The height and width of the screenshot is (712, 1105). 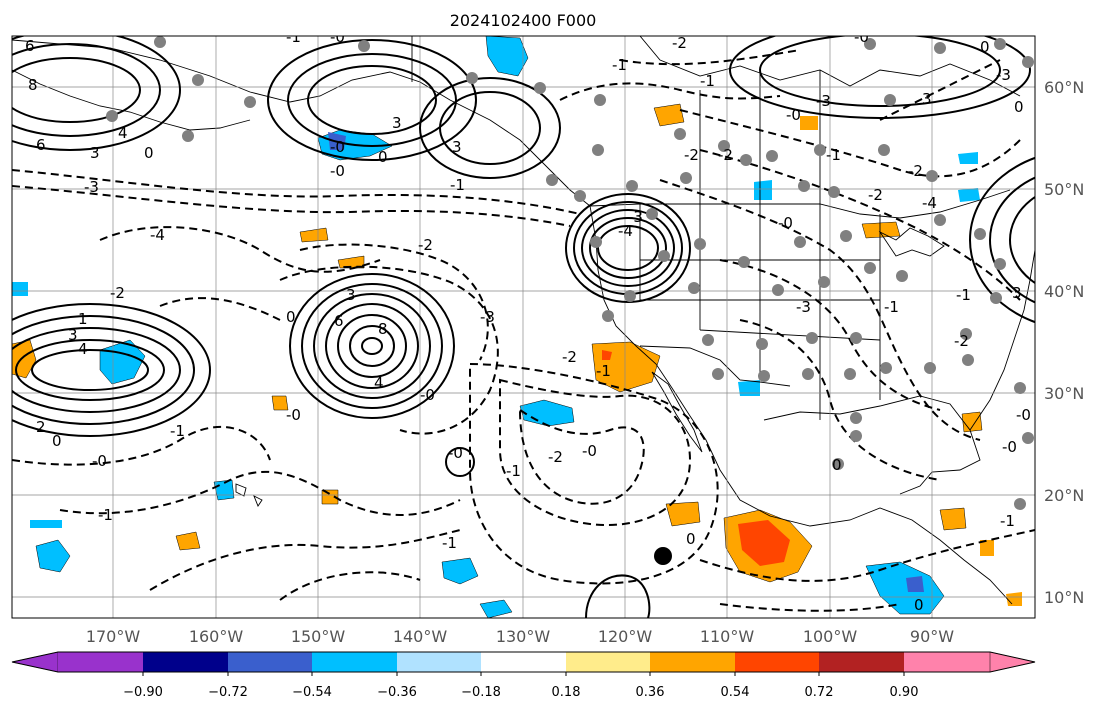 What do you see at coordinates (481, 692) in the screenshot?
I see `colorbar-label: −0.18` at bounding box center [481, 692].